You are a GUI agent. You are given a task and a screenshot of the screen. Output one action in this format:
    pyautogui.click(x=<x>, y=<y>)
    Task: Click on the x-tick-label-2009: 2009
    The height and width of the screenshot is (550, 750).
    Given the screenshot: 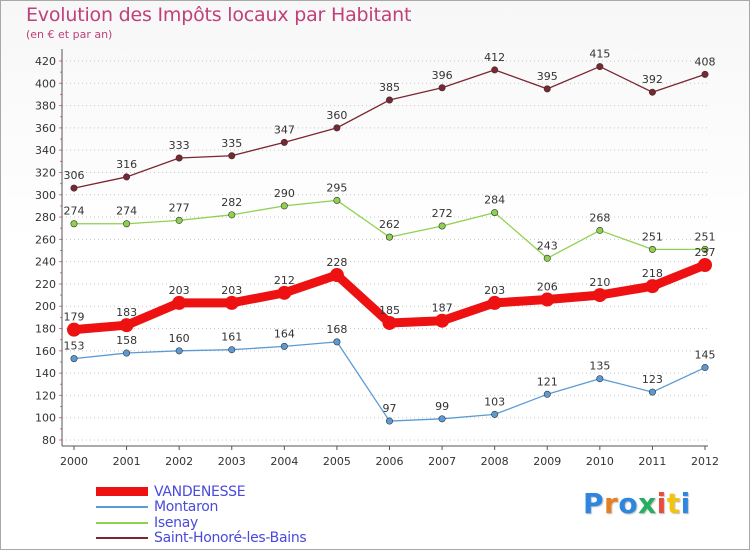 What is the action you would take?
    pyautogui.click(x=547, y=461)
    